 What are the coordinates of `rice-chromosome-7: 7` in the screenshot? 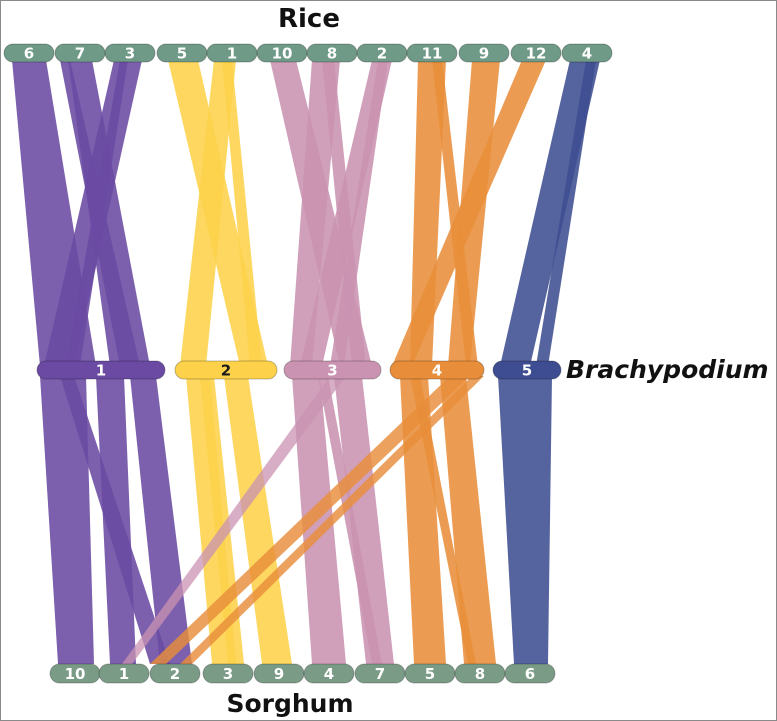 It's located at (80, 53).